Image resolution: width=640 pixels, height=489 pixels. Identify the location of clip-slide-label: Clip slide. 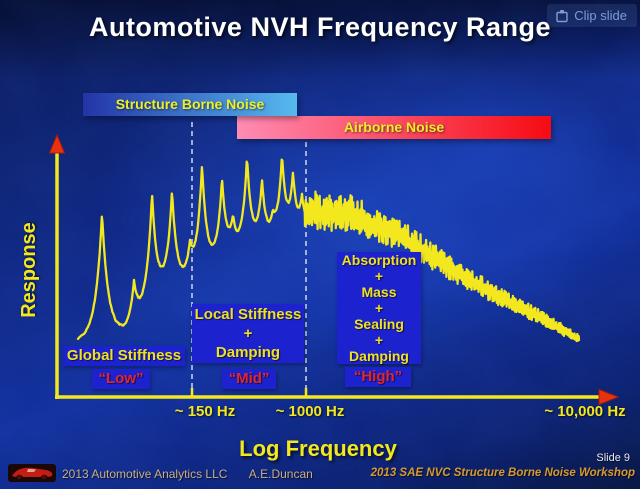
(600, 15).